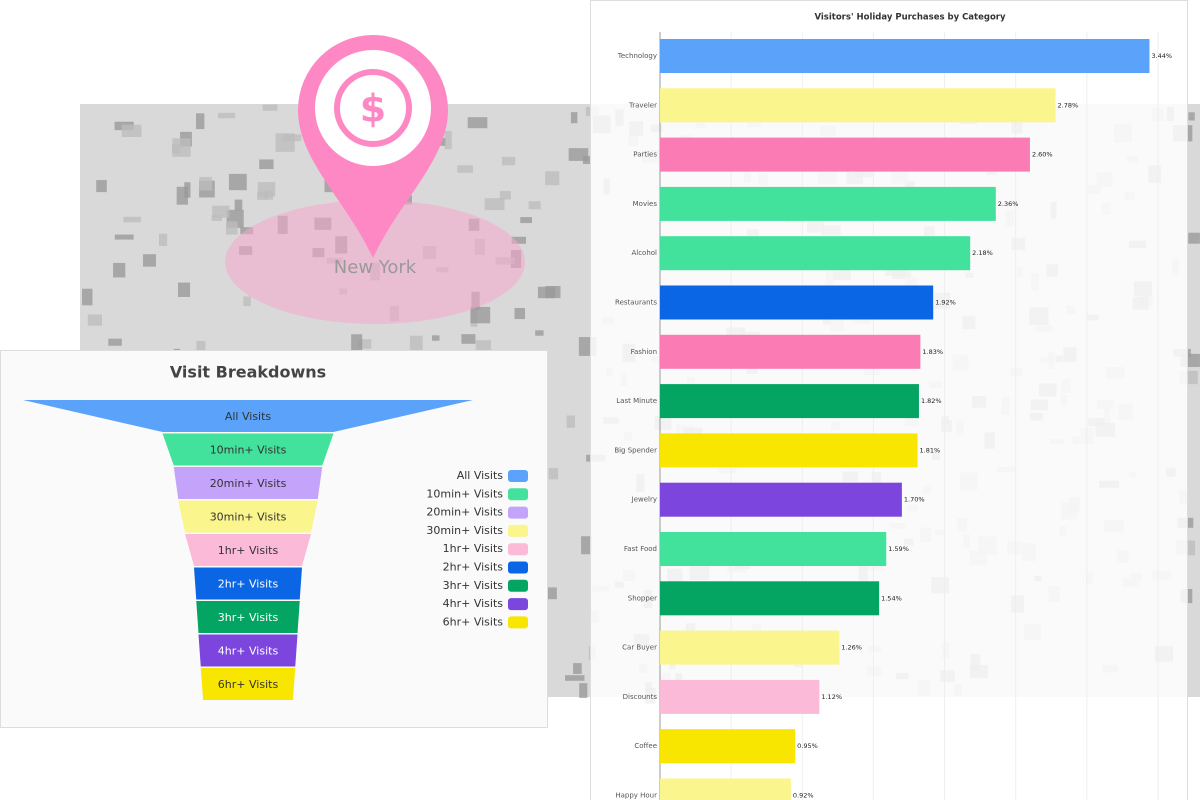 The image size is (1200, 800). Describe the element at coordinates (473, 585) in the screenshot. I see `legend-label: 3hr+ Visits` at that location.